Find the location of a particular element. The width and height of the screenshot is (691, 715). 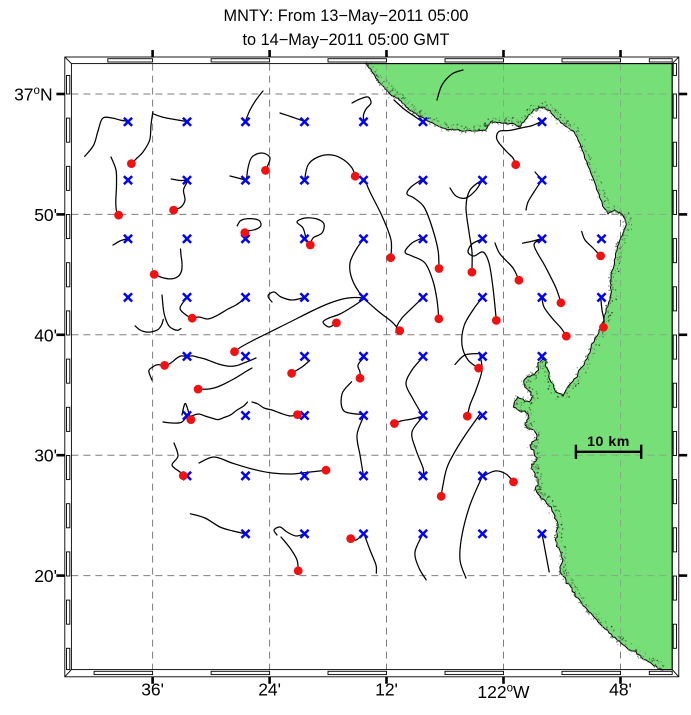

svg-text: 12' is located at coordinates (386, 690).